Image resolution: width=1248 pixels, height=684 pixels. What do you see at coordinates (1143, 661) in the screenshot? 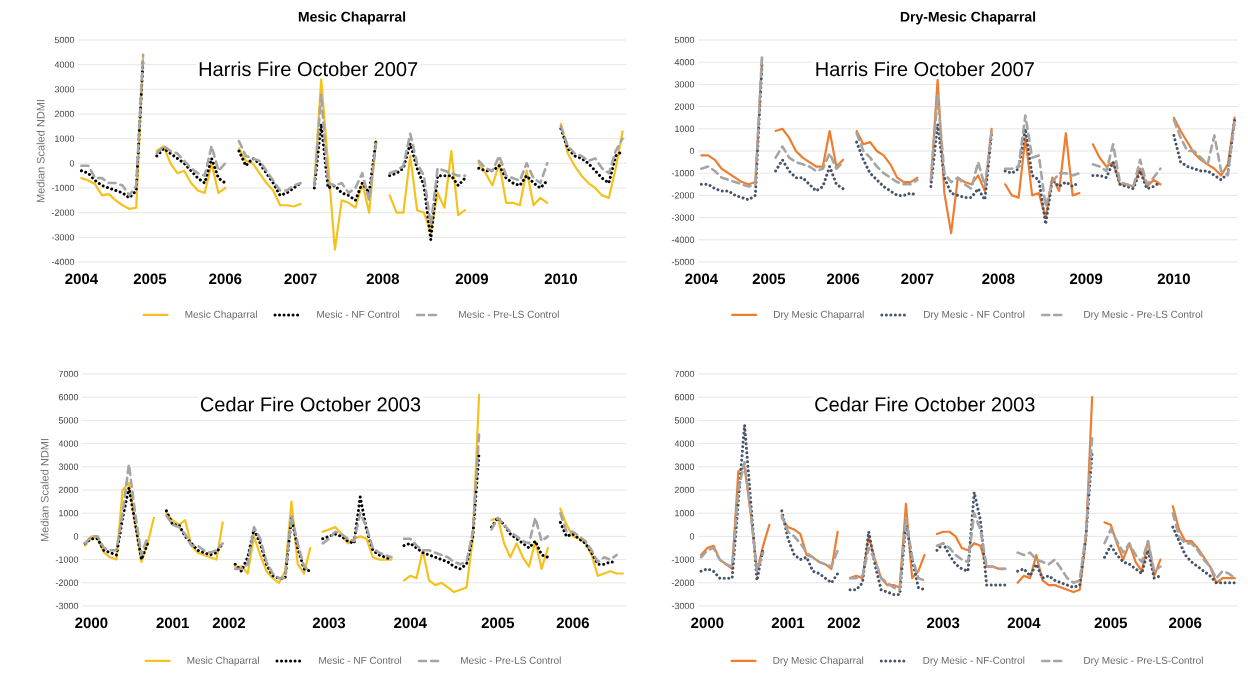
I see `legend-label: Dry Mesic - Pre-LS-Control` at bounding box center [1143, 661].